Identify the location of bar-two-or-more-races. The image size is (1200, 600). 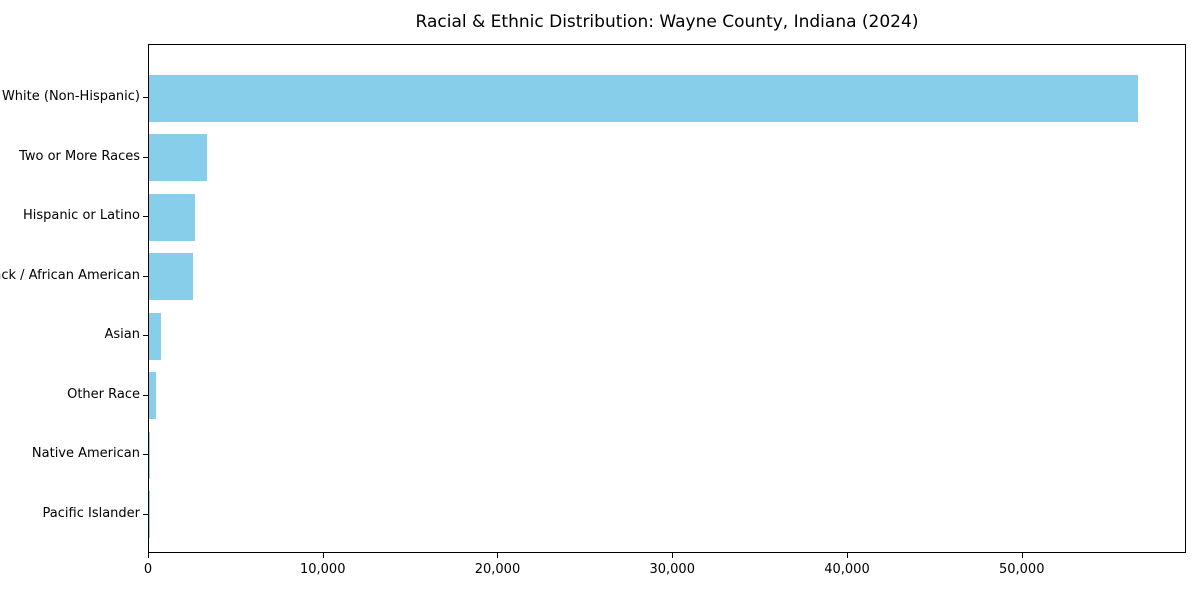
(178, 157).